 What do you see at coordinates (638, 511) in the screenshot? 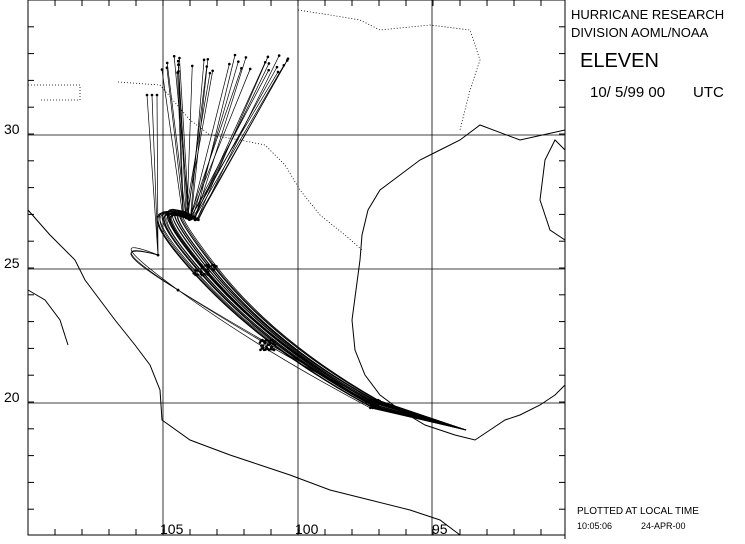
I see `footer-note: PLOTTED AT LOCAL TIME` at bounding box center [638, 511].